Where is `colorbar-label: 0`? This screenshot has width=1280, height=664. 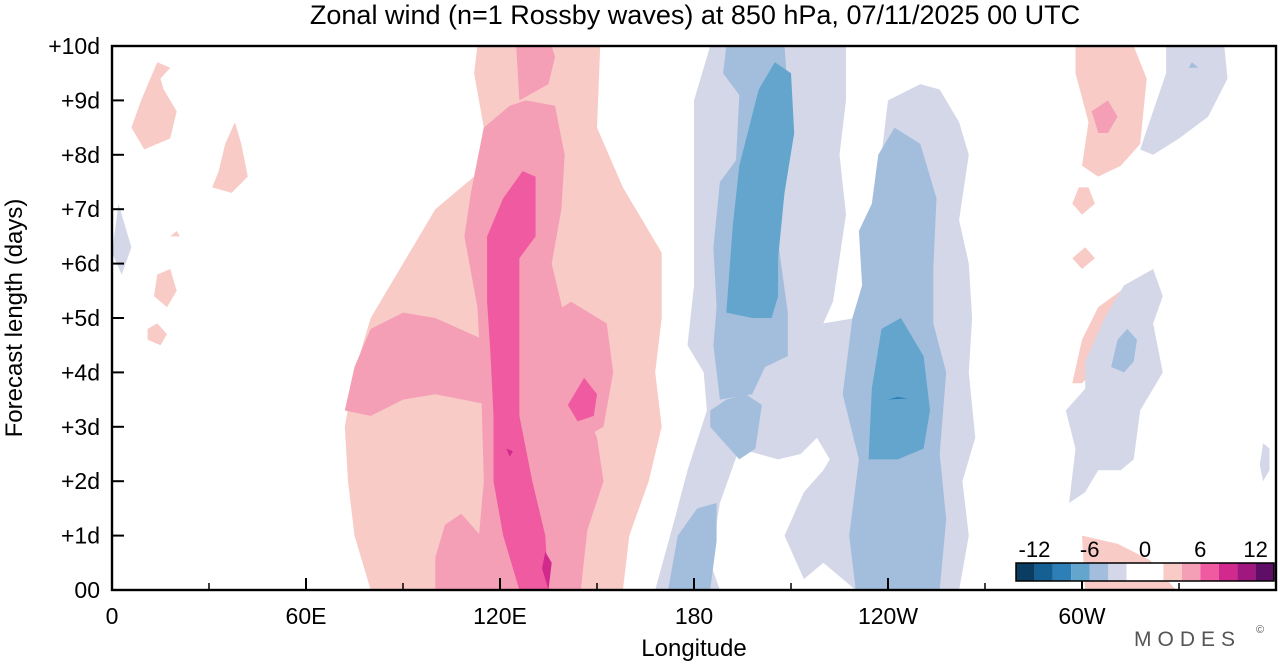 colorbar-label: 0 is located at coordinates (1145, 549).